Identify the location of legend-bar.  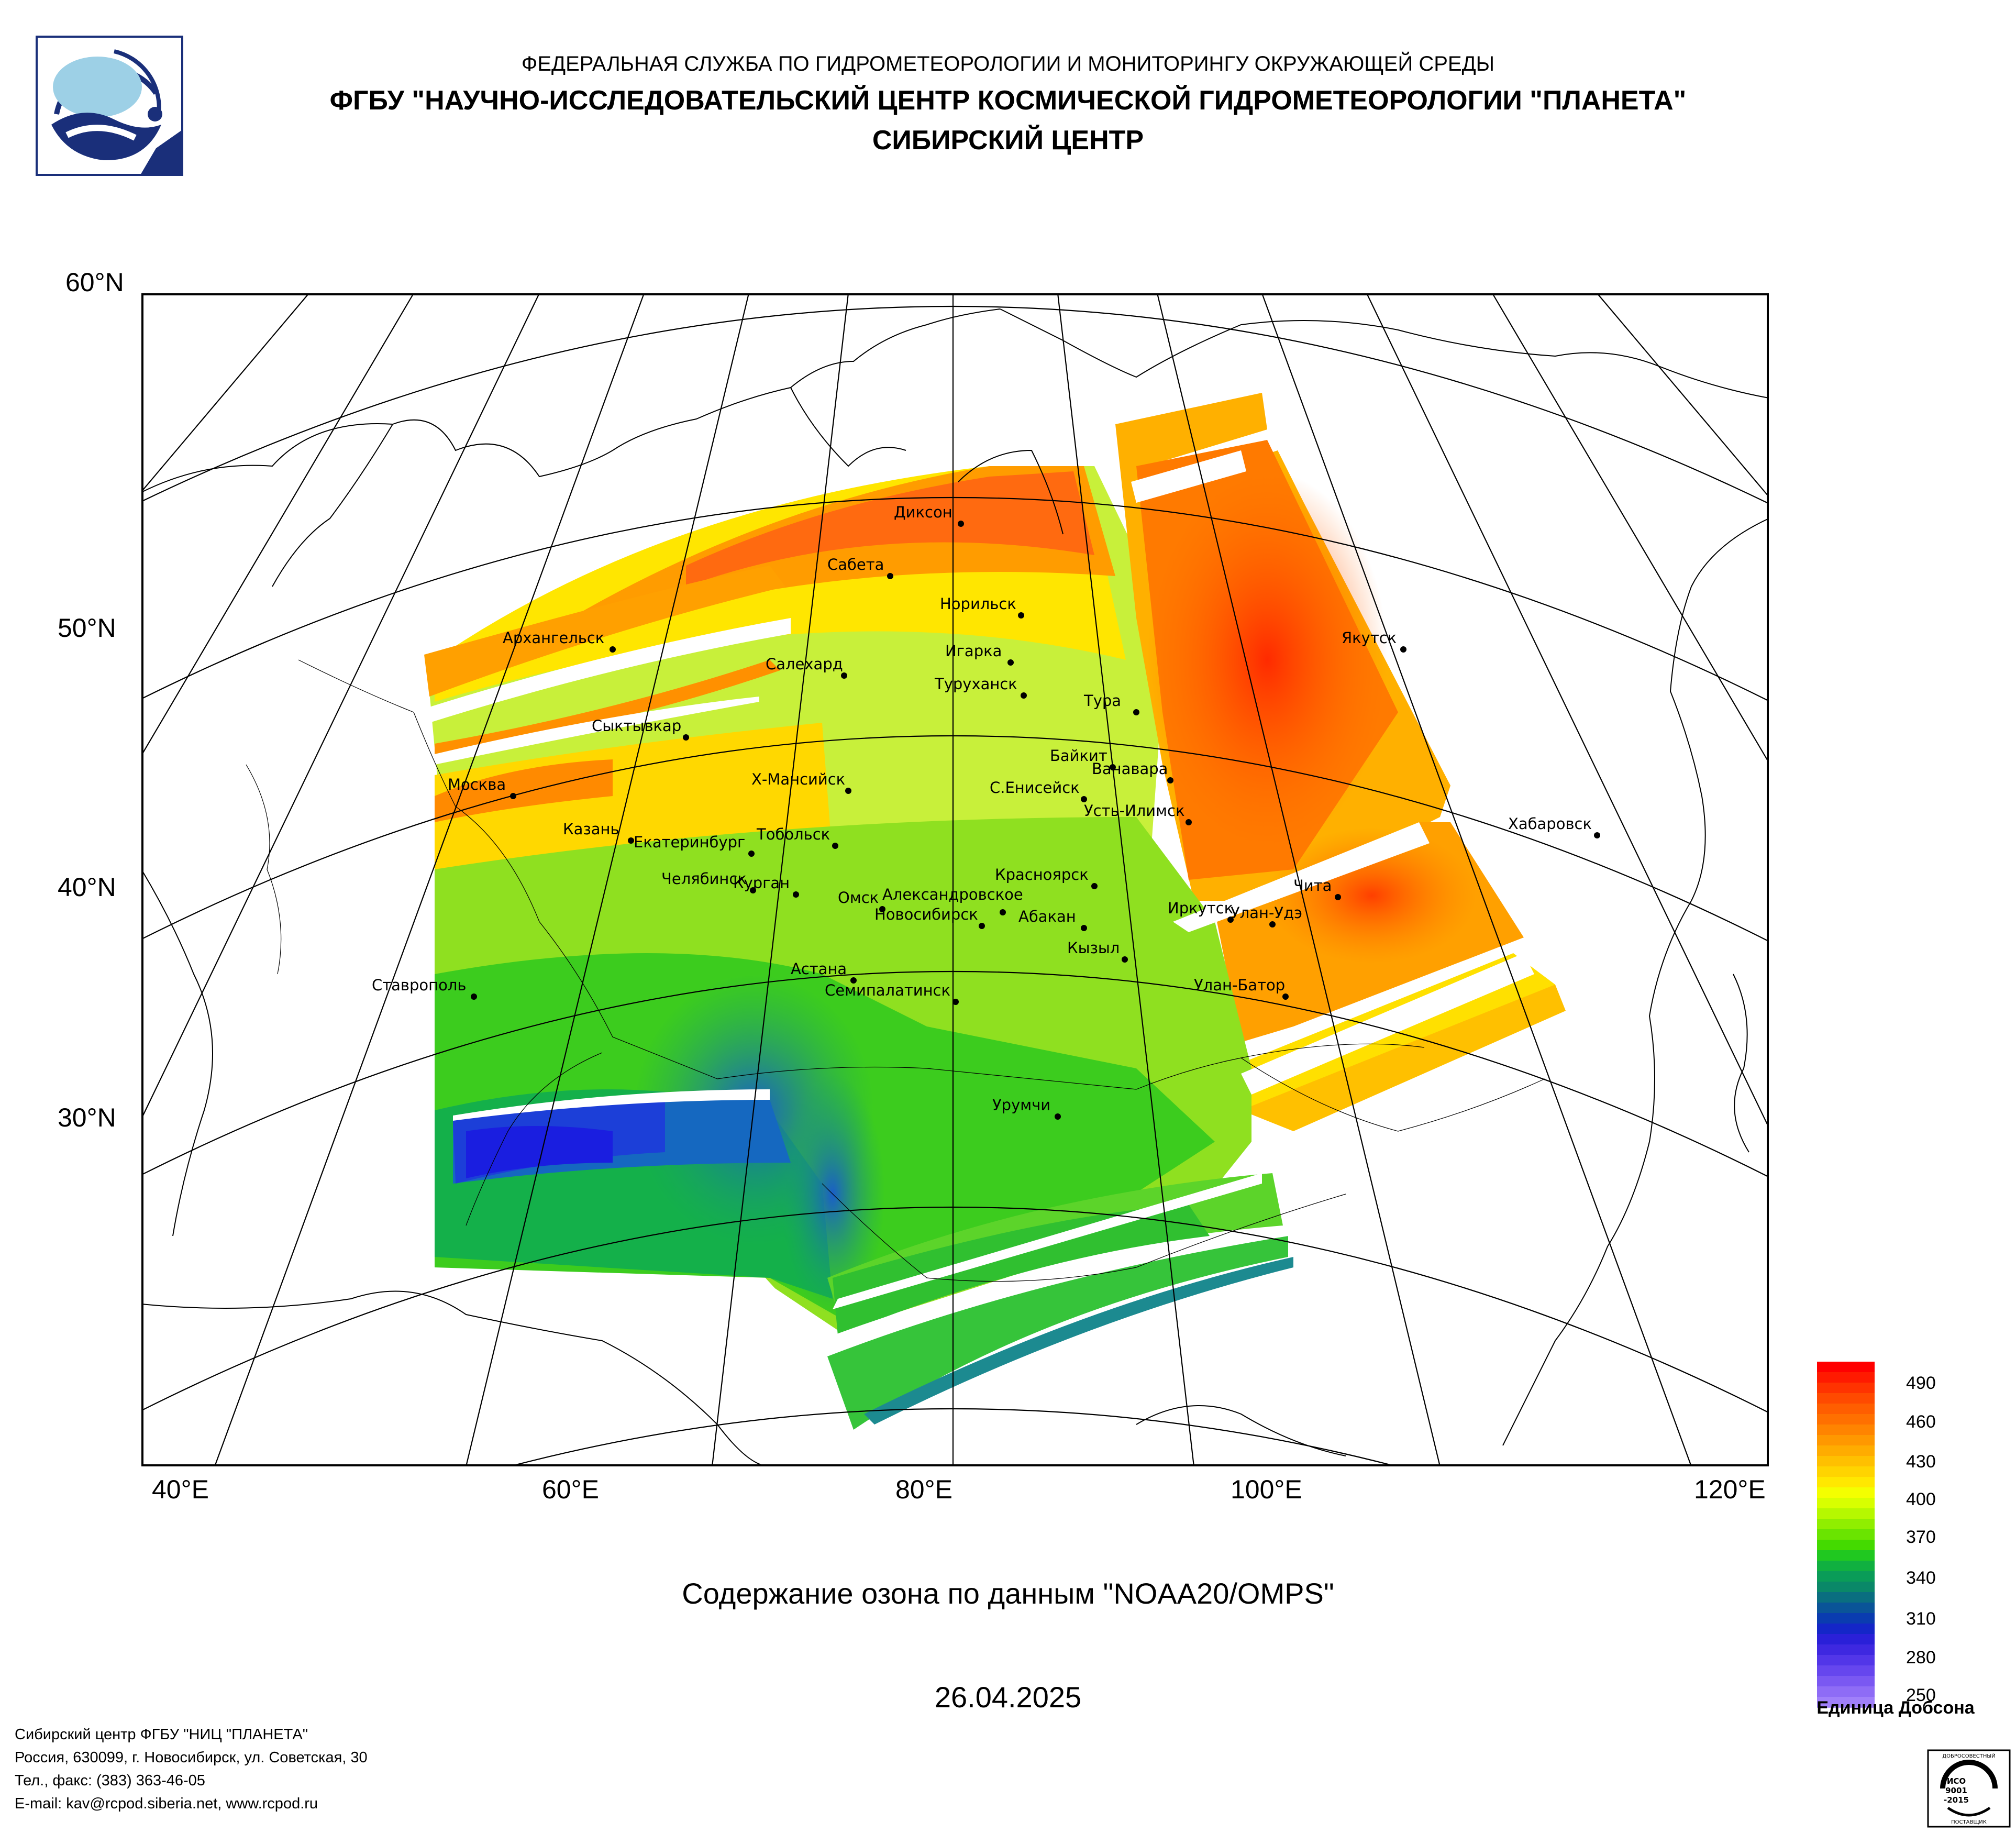
(1846, 1535).